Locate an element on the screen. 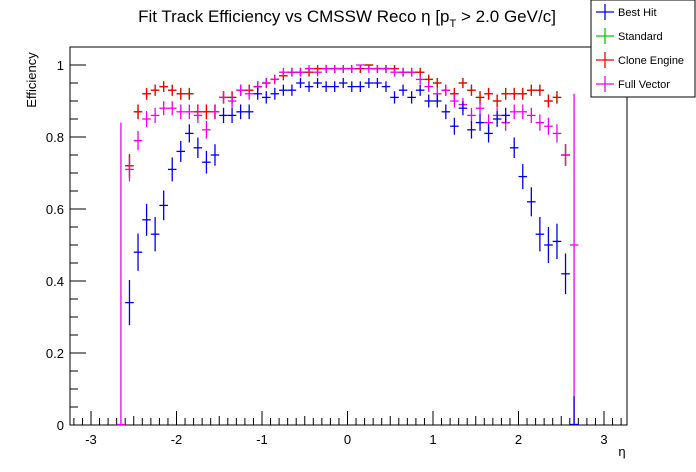  legend-item: Standard is located at coordinates (629, 36).